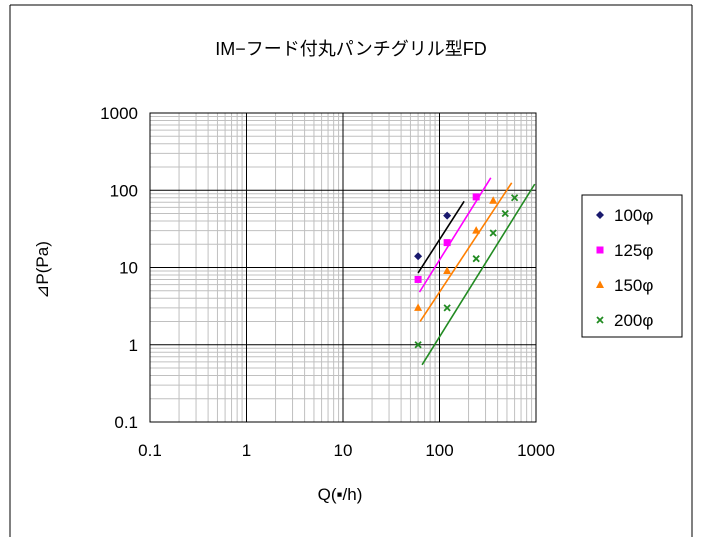 The image size is (702, 537). I want to click on x-axis-label: Q(▪/h), so click(340, 494).